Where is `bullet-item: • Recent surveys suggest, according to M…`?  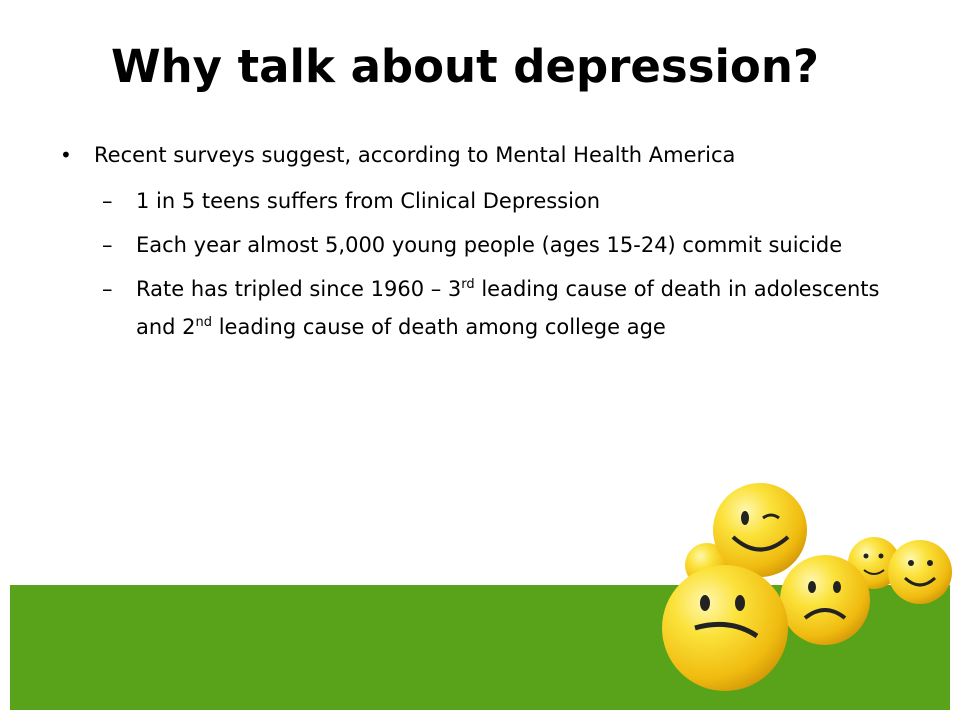 bullet-item: • Recent surveys suggest, according to M… is located at coordinates (490, 155).